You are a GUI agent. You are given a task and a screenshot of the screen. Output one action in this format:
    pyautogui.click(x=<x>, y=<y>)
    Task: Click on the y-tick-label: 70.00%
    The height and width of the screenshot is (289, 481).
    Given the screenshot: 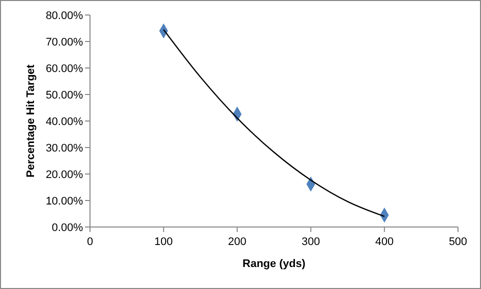 What is the action you would take?
    pyautogui.click(x=65, y=42)
    